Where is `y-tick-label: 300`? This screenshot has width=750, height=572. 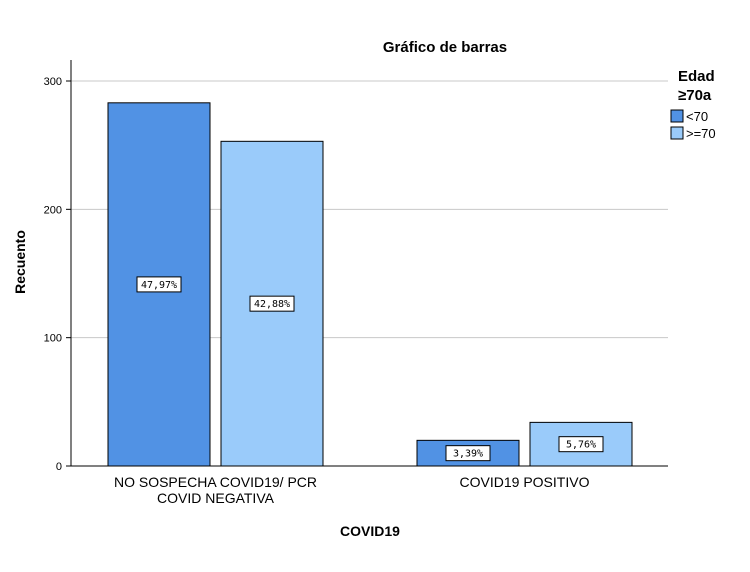 y-tick-label: 300 is located at coordinates (53, 82).